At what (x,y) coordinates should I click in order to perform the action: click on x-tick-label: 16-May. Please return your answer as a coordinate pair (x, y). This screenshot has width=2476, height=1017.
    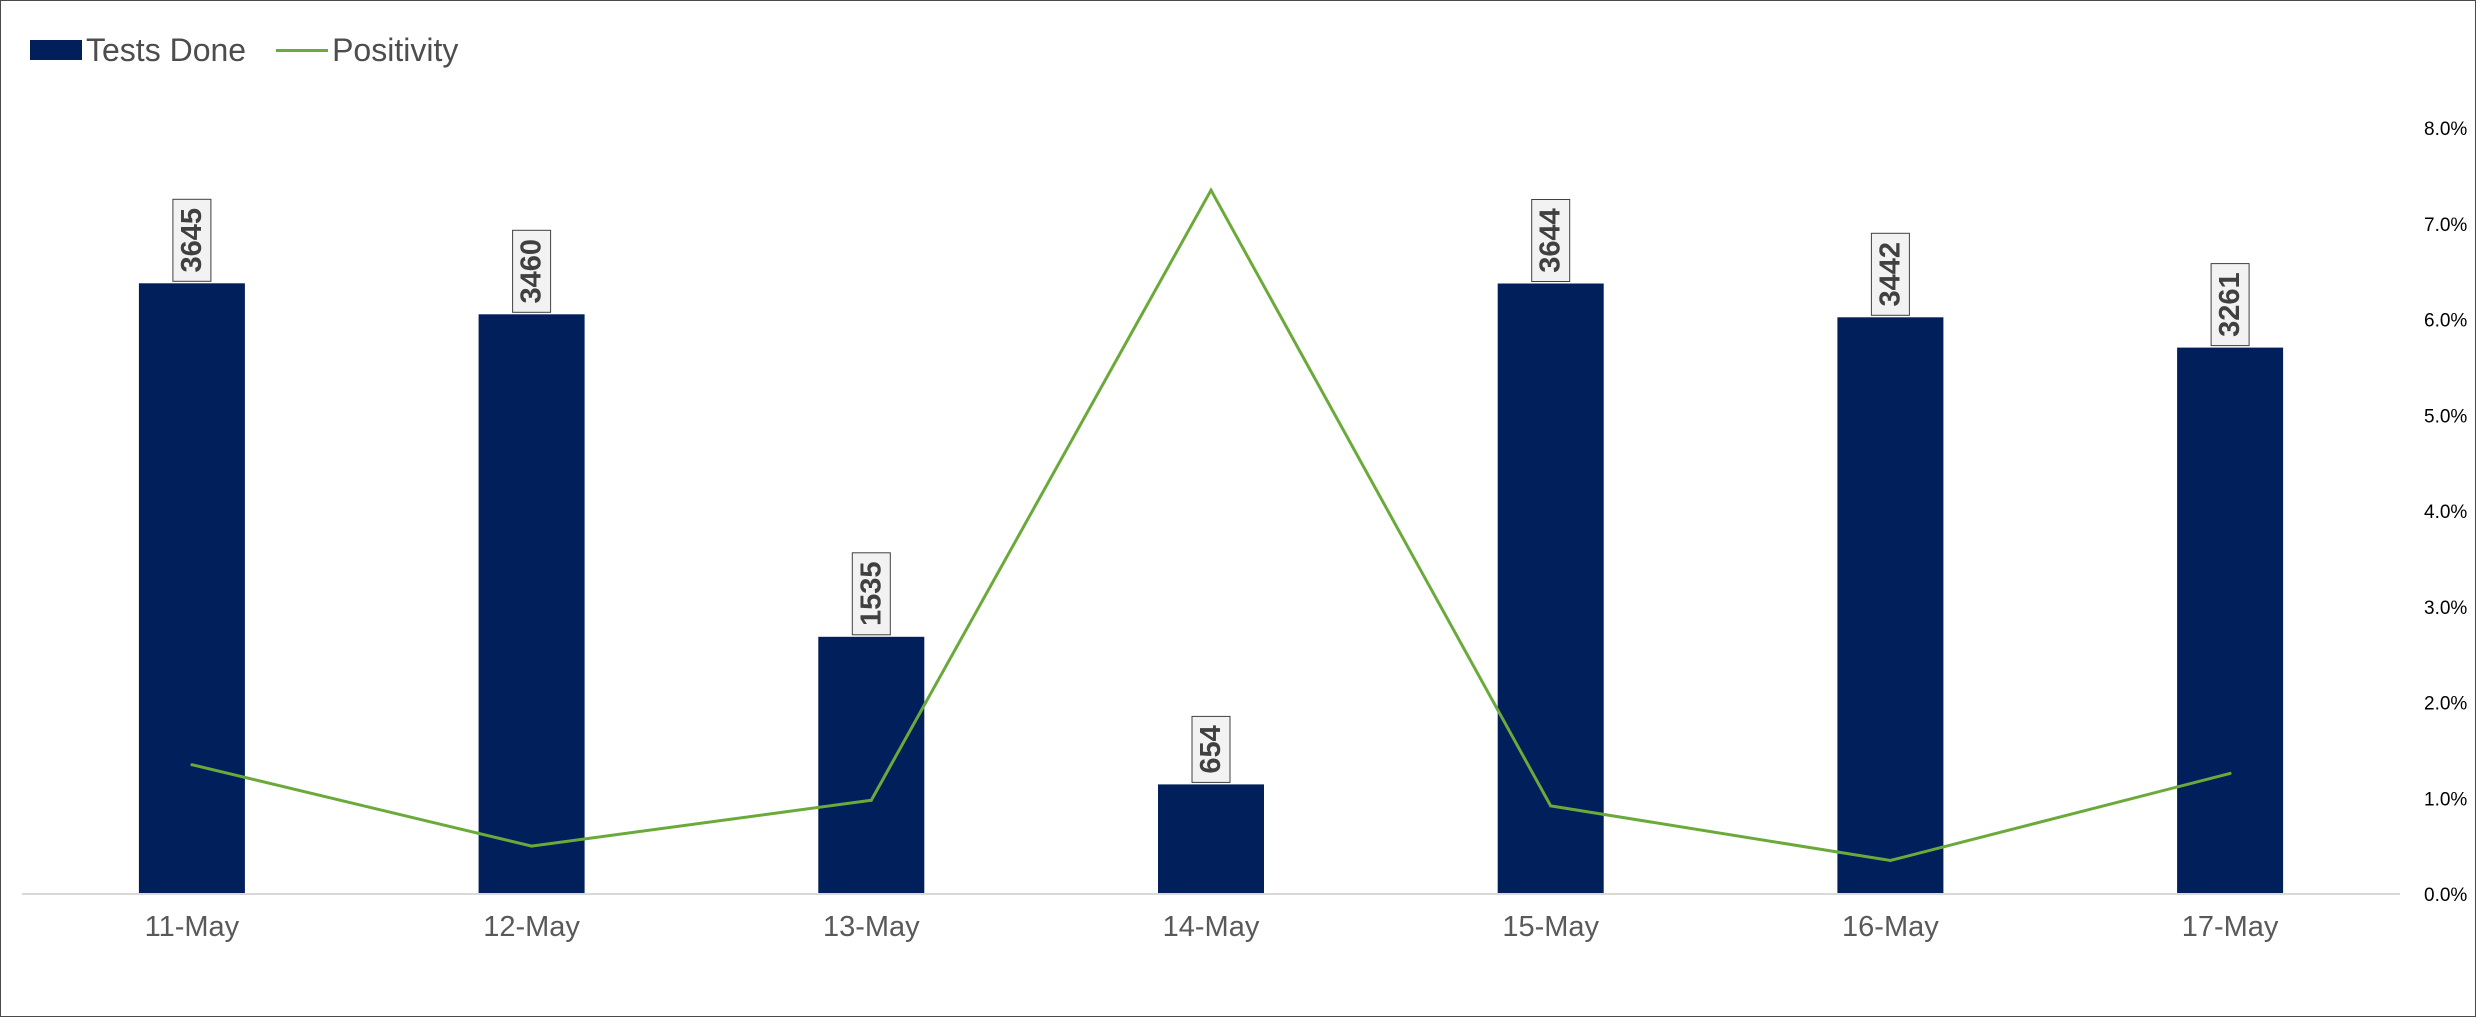
    Looking at the image, I should click on (1890, 927).